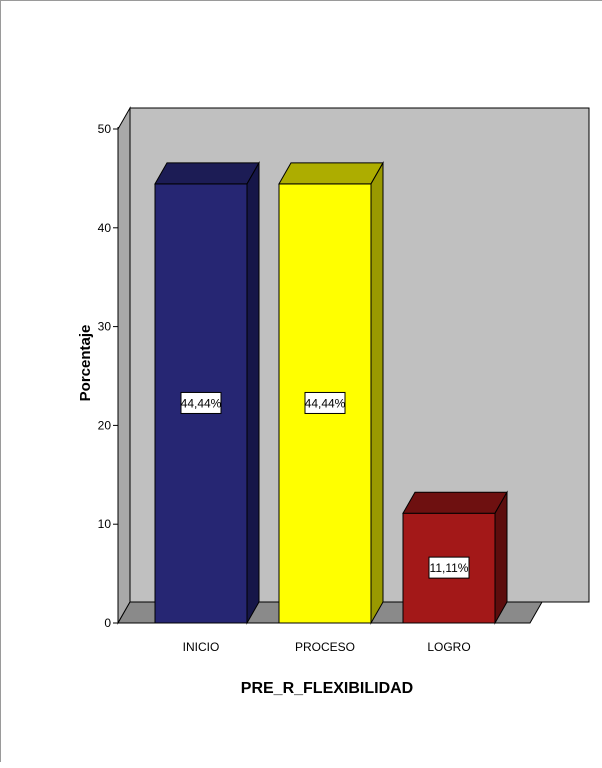 The height and width of the screenshot is (768, 602). I want to click on x-axis-title: PRE_R_FLEXIBILIDAD, so click(327, 688).